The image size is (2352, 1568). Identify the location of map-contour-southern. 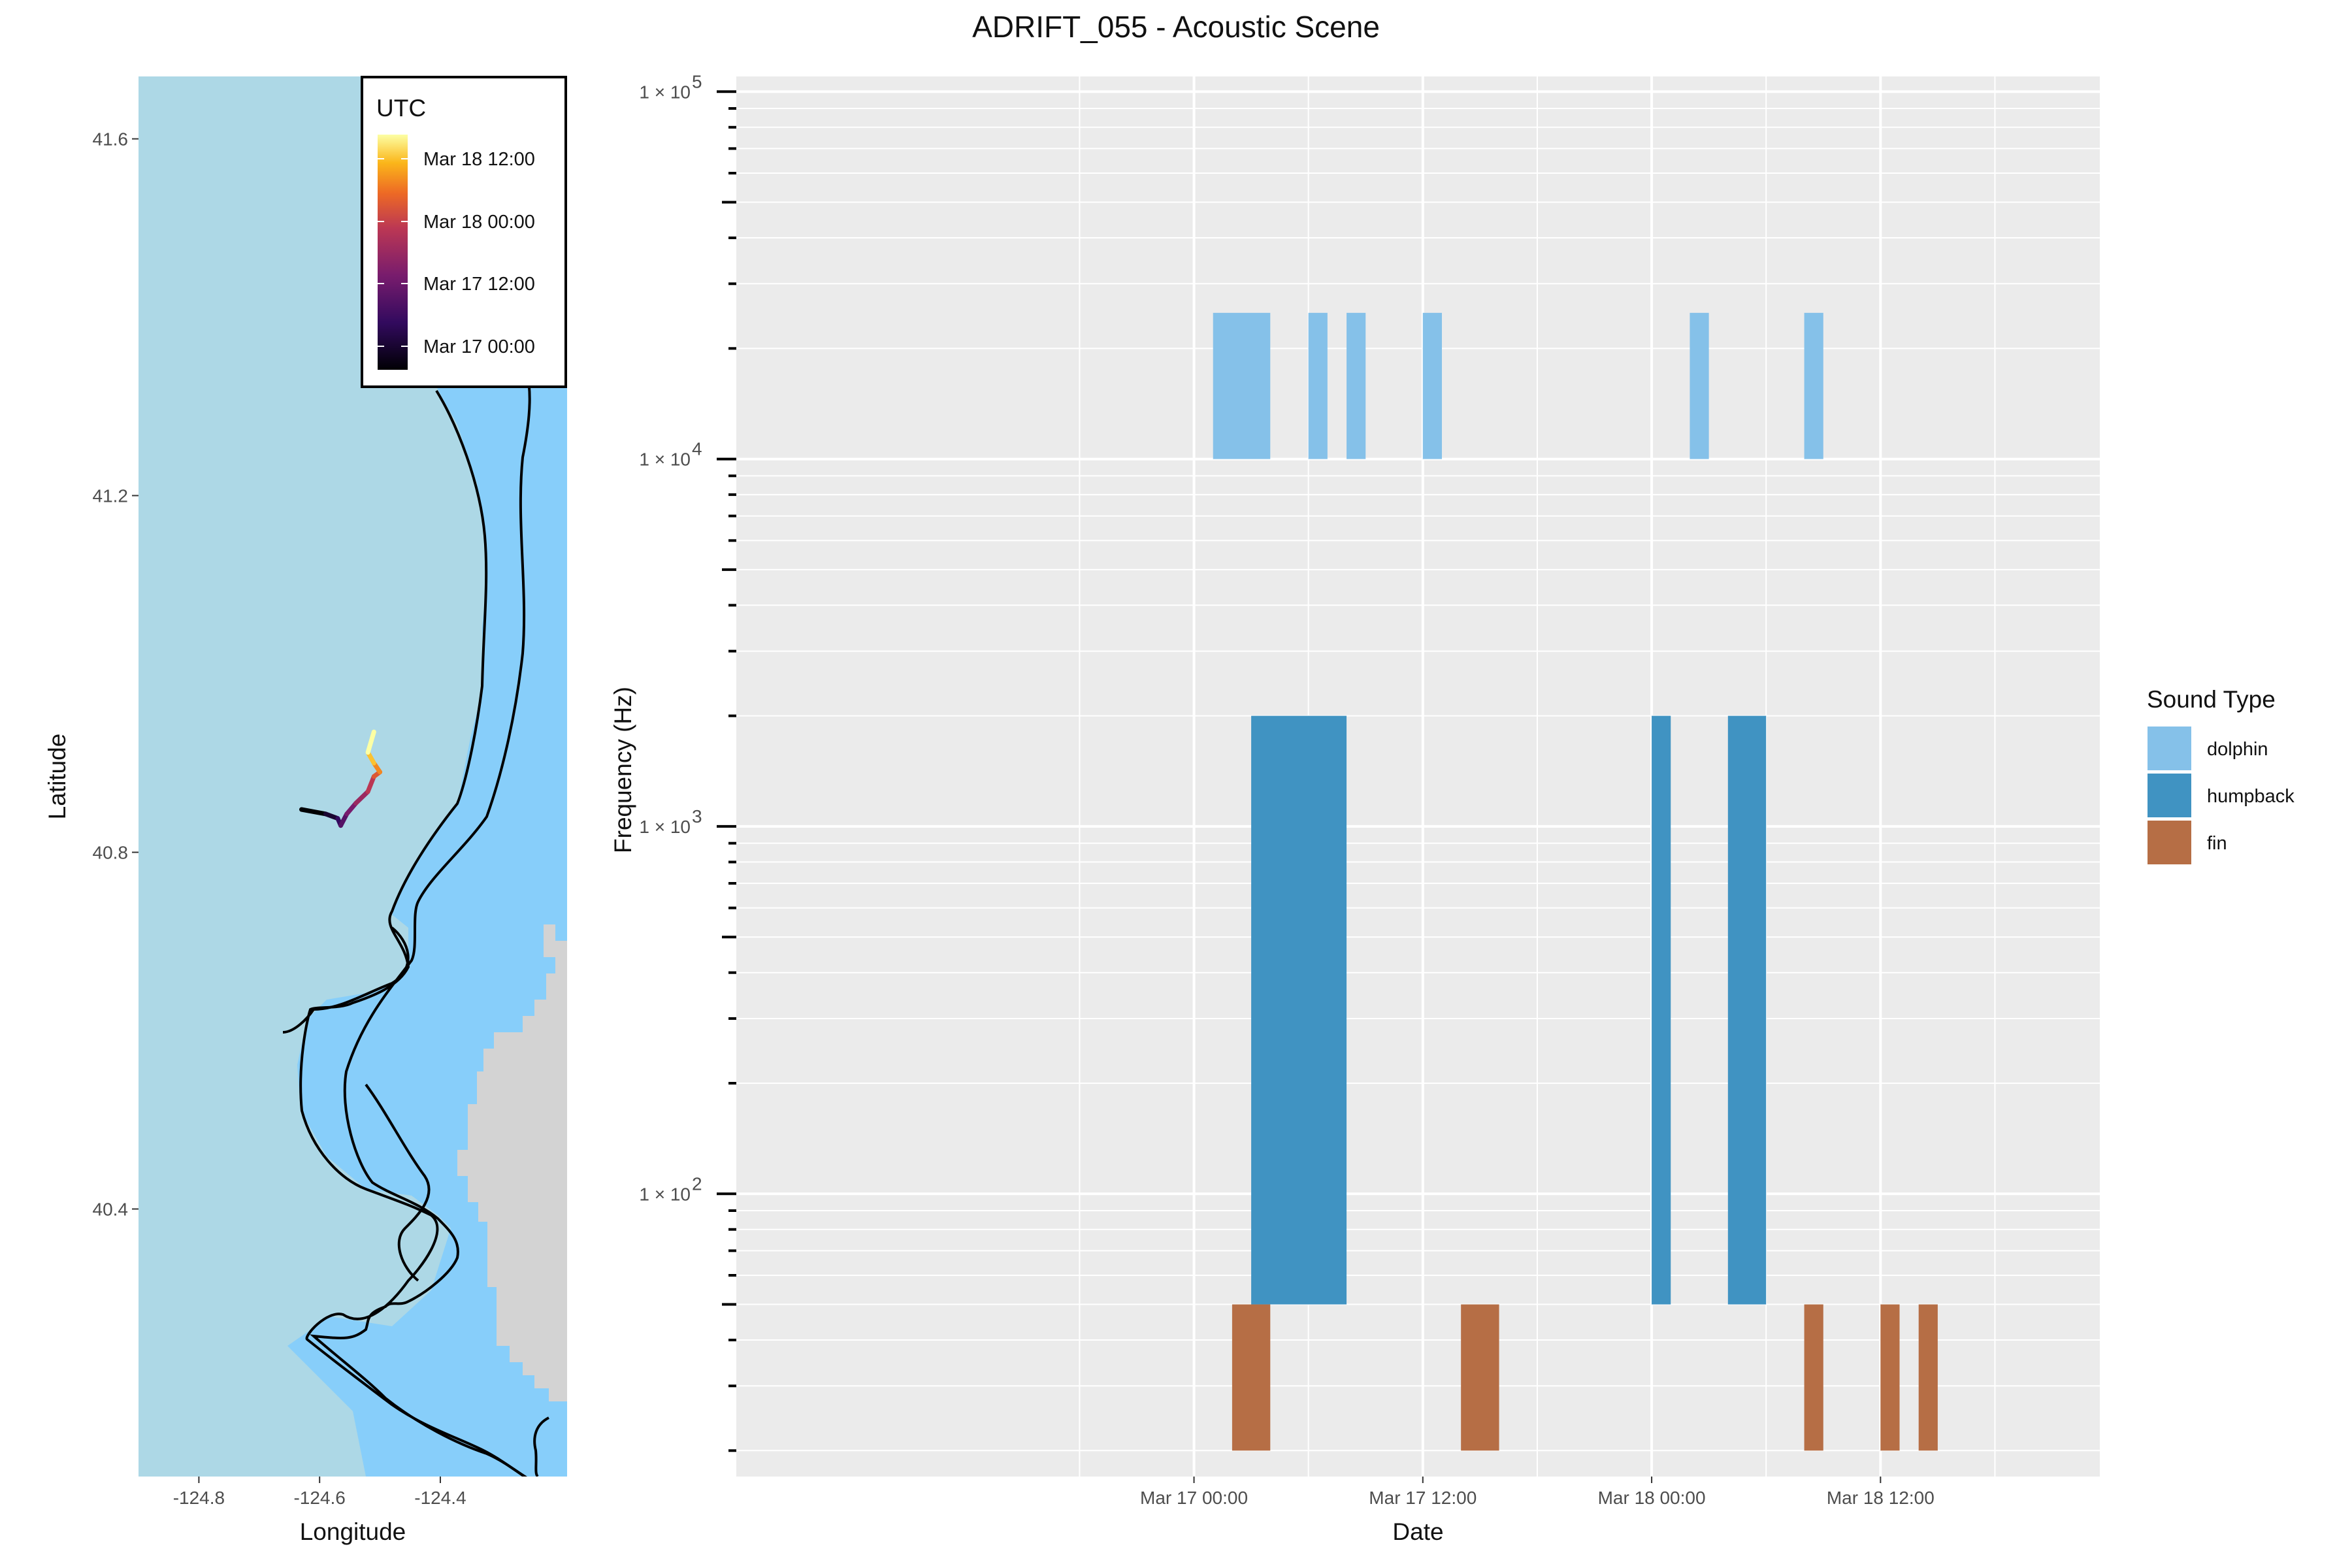
(541, 1446).